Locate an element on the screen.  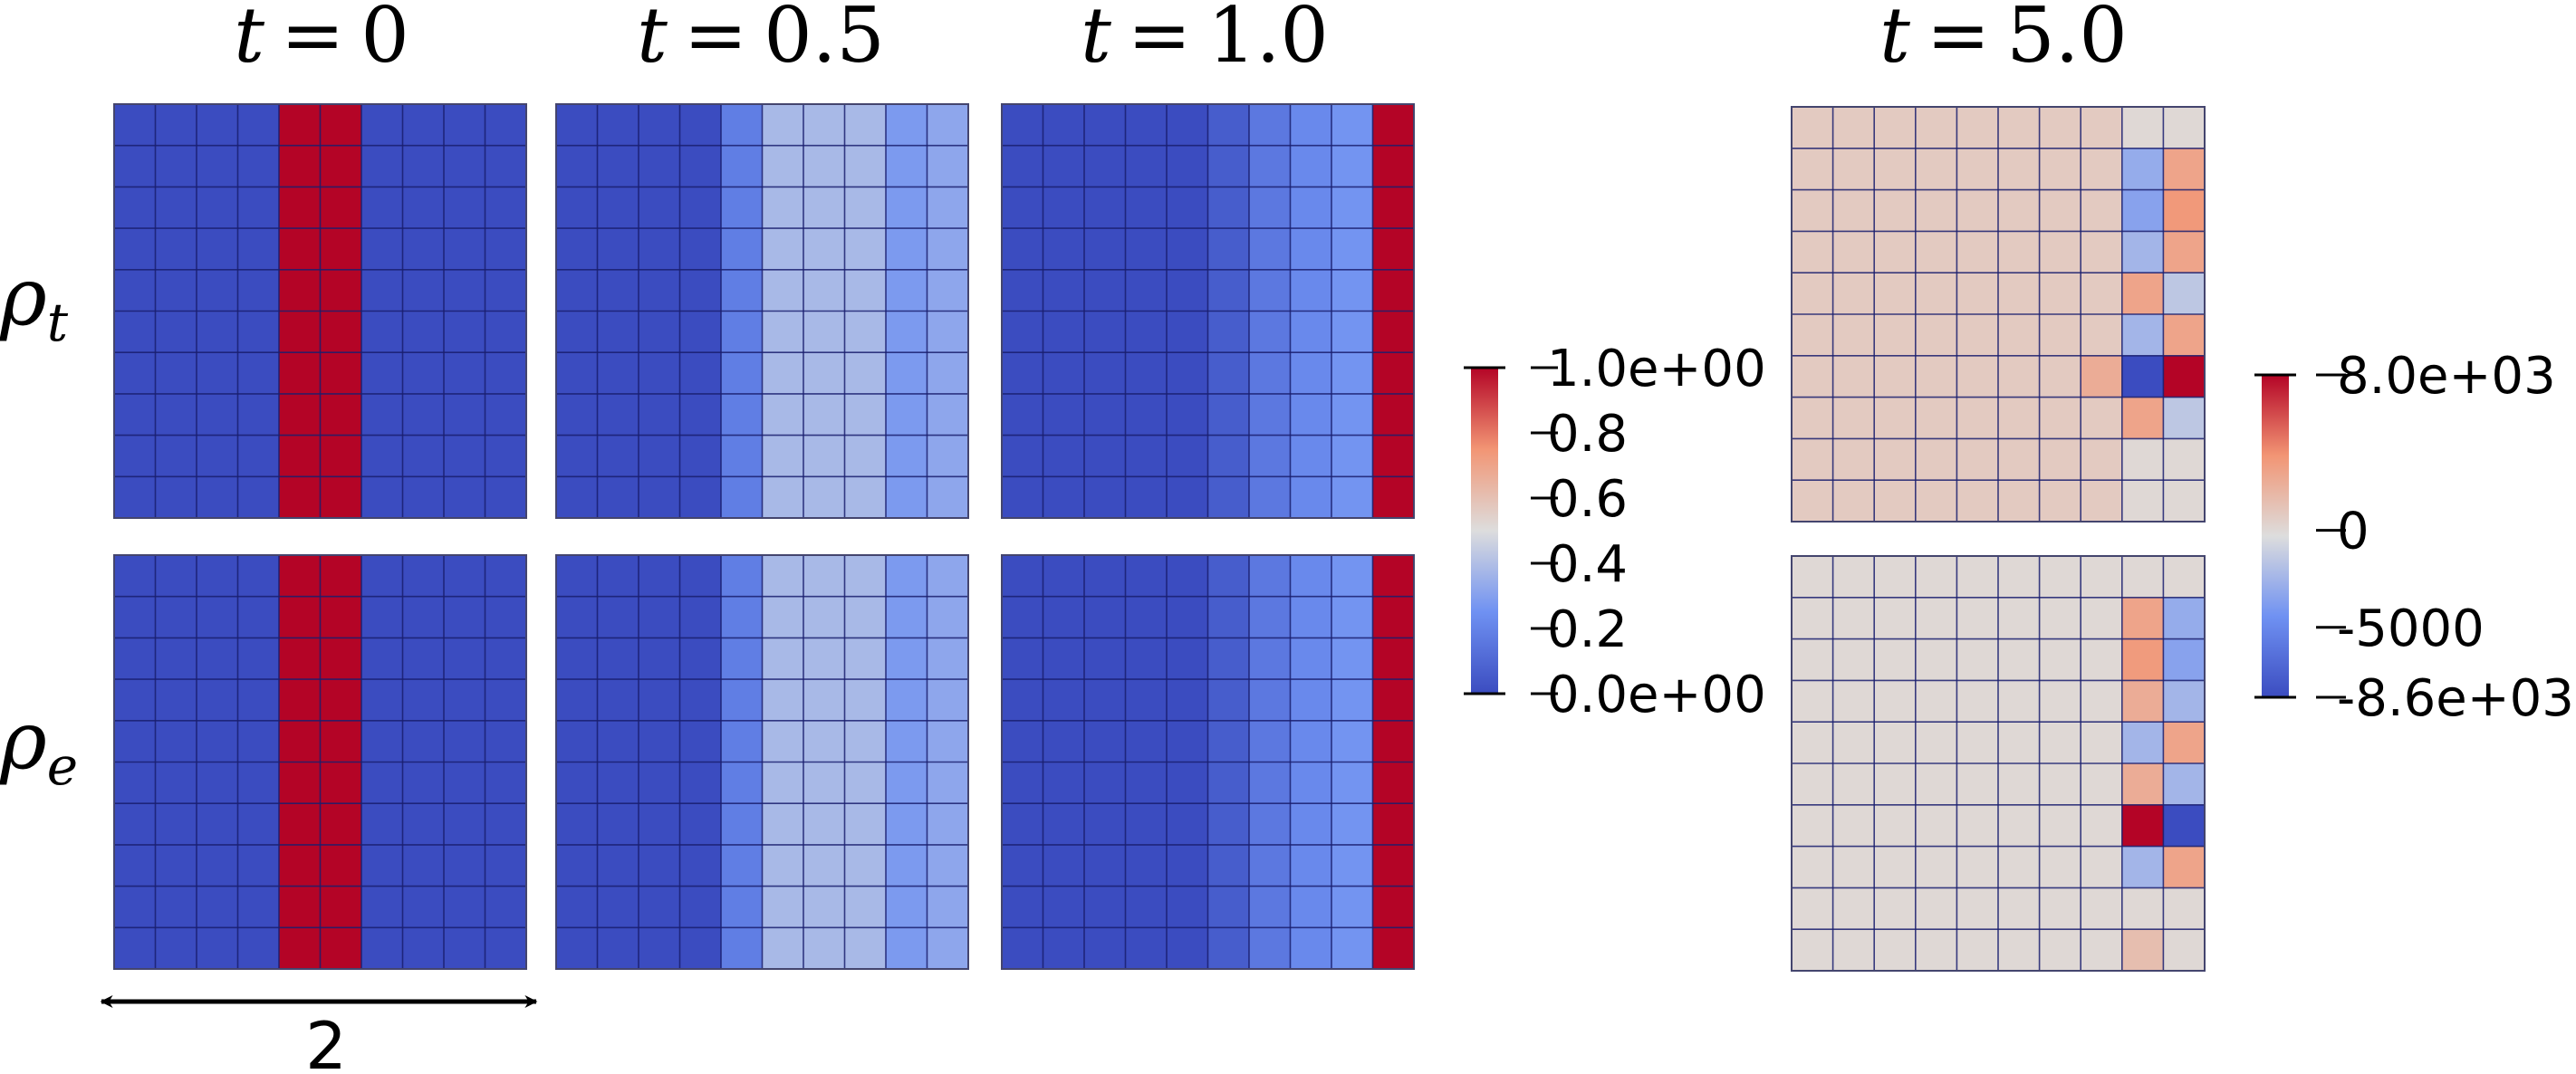
time-labels: t = 0 t = 0.5 t = 1.0 t = 5.0 is located at coordinates (1181, 40).